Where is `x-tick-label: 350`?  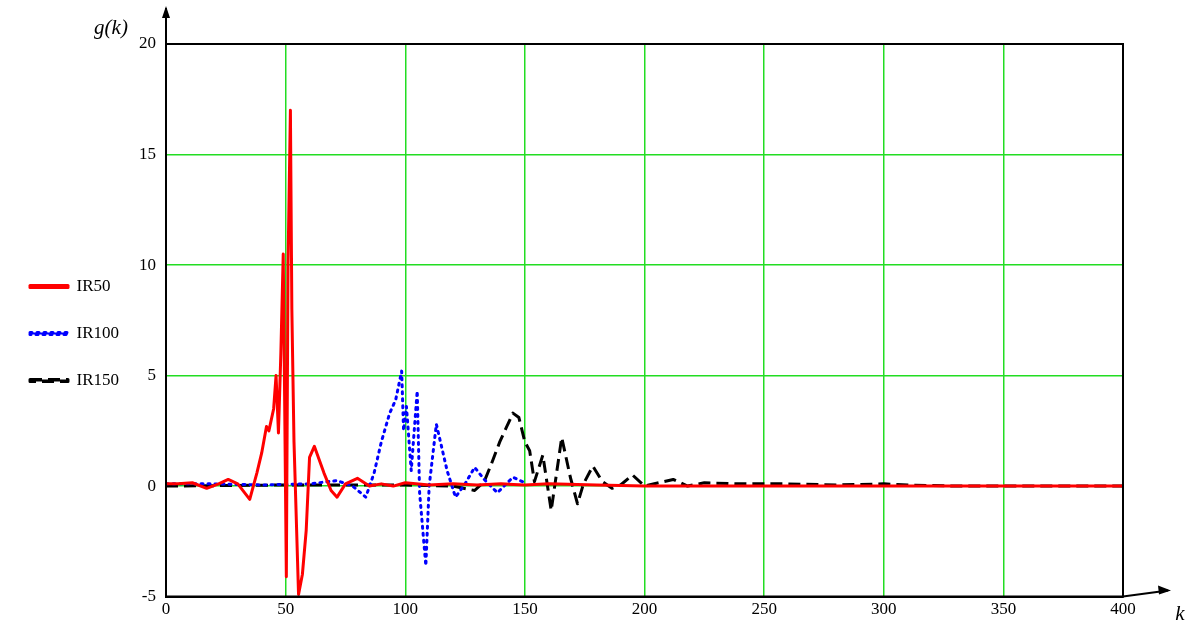
x-tick-label: 350 is located at coordinates (1003, 609).